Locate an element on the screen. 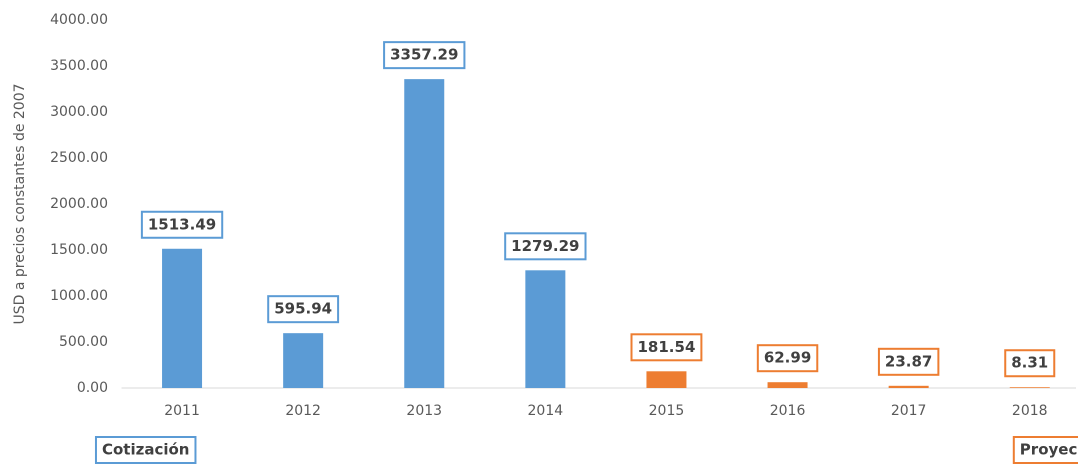  y-tick-label: 3500.00 is located at coordinates (79, 66).